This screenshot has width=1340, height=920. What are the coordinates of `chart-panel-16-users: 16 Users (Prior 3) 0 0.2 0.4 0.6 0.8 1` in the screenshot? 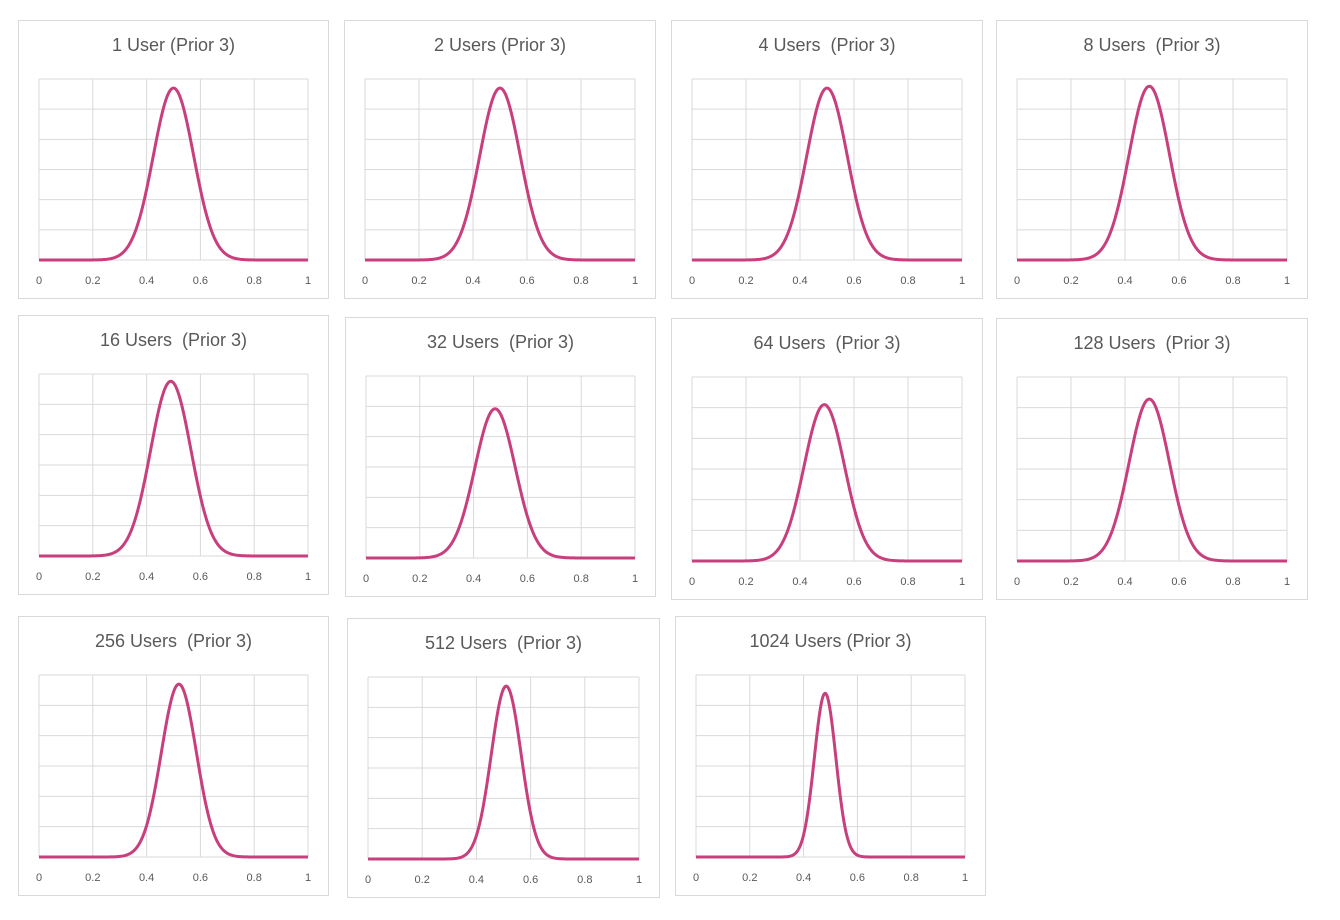 It's located at (173, 455).